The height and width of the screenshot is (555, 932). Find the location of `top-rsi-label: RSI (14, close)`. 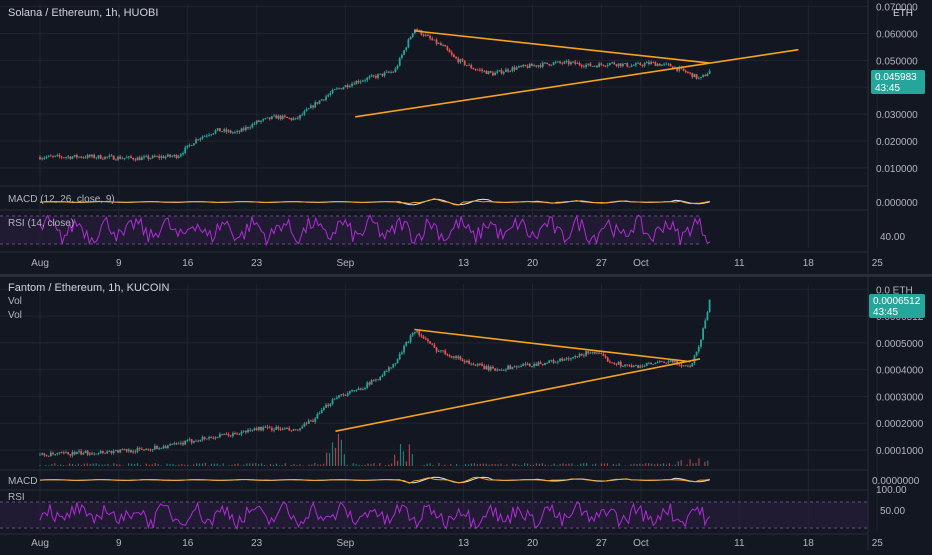

top-rsi-label: RSI (14, close) is located at coordinates (41, 223).